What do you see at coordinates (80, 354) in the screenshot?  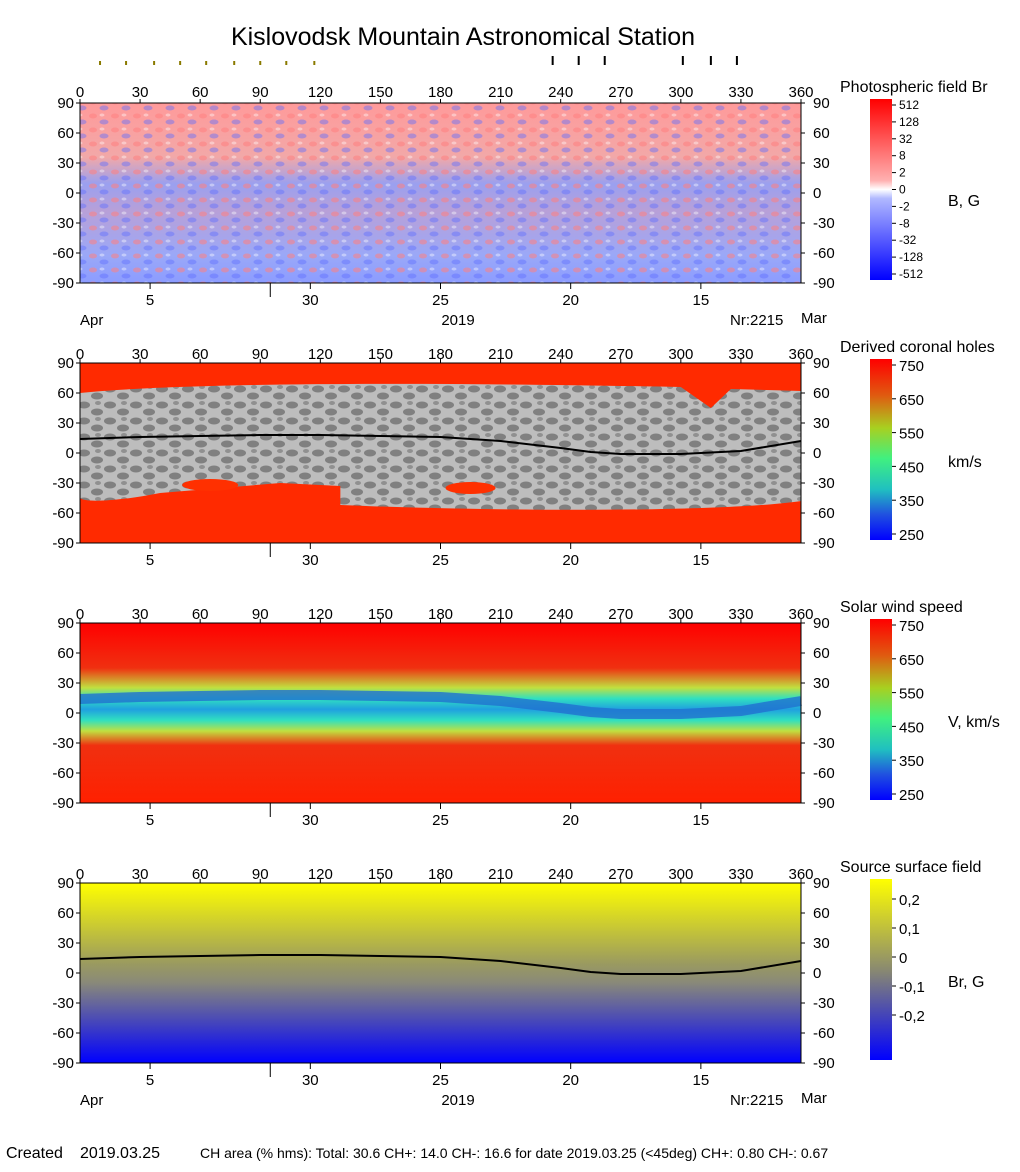 I see `lon-tick-label: 0` at bounding box center [80, 354].